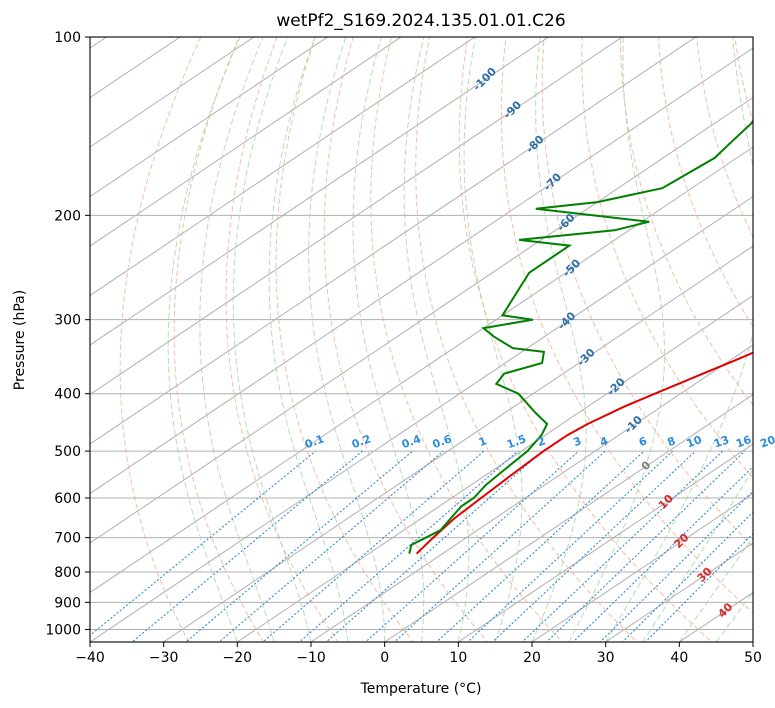  I want to click on y-tick-label: 700, so click(67, 539).